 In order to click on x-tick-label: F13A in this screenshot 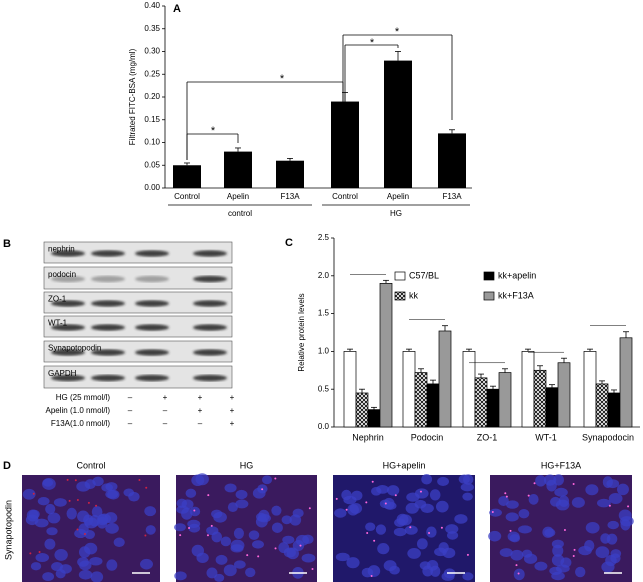, I will do `click(452, 196)`.